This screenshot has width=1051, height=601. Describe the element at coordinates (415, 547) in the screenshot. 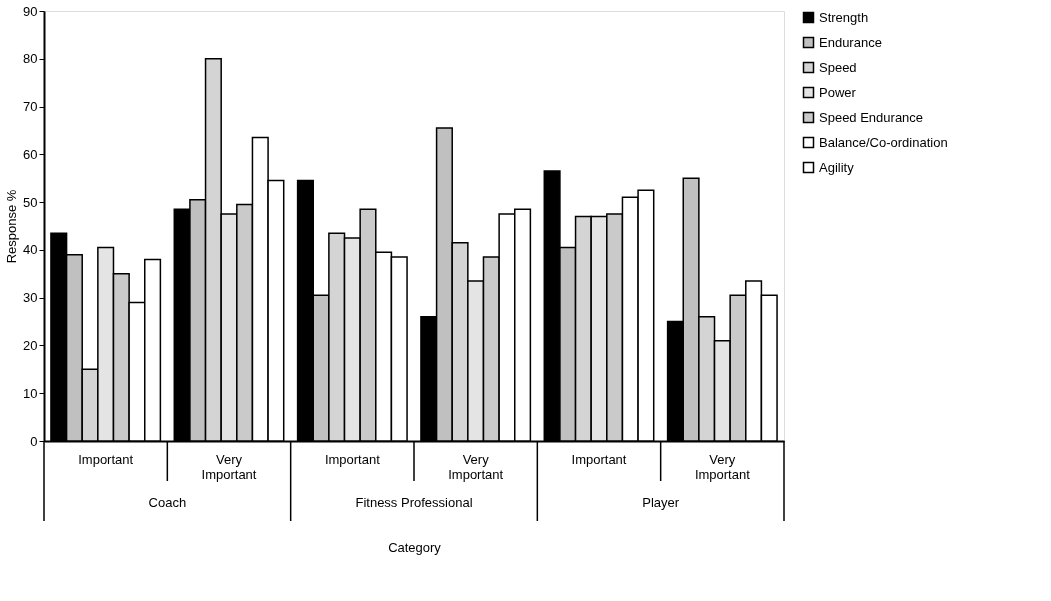

I see `x-axis-title: Category` at that location.